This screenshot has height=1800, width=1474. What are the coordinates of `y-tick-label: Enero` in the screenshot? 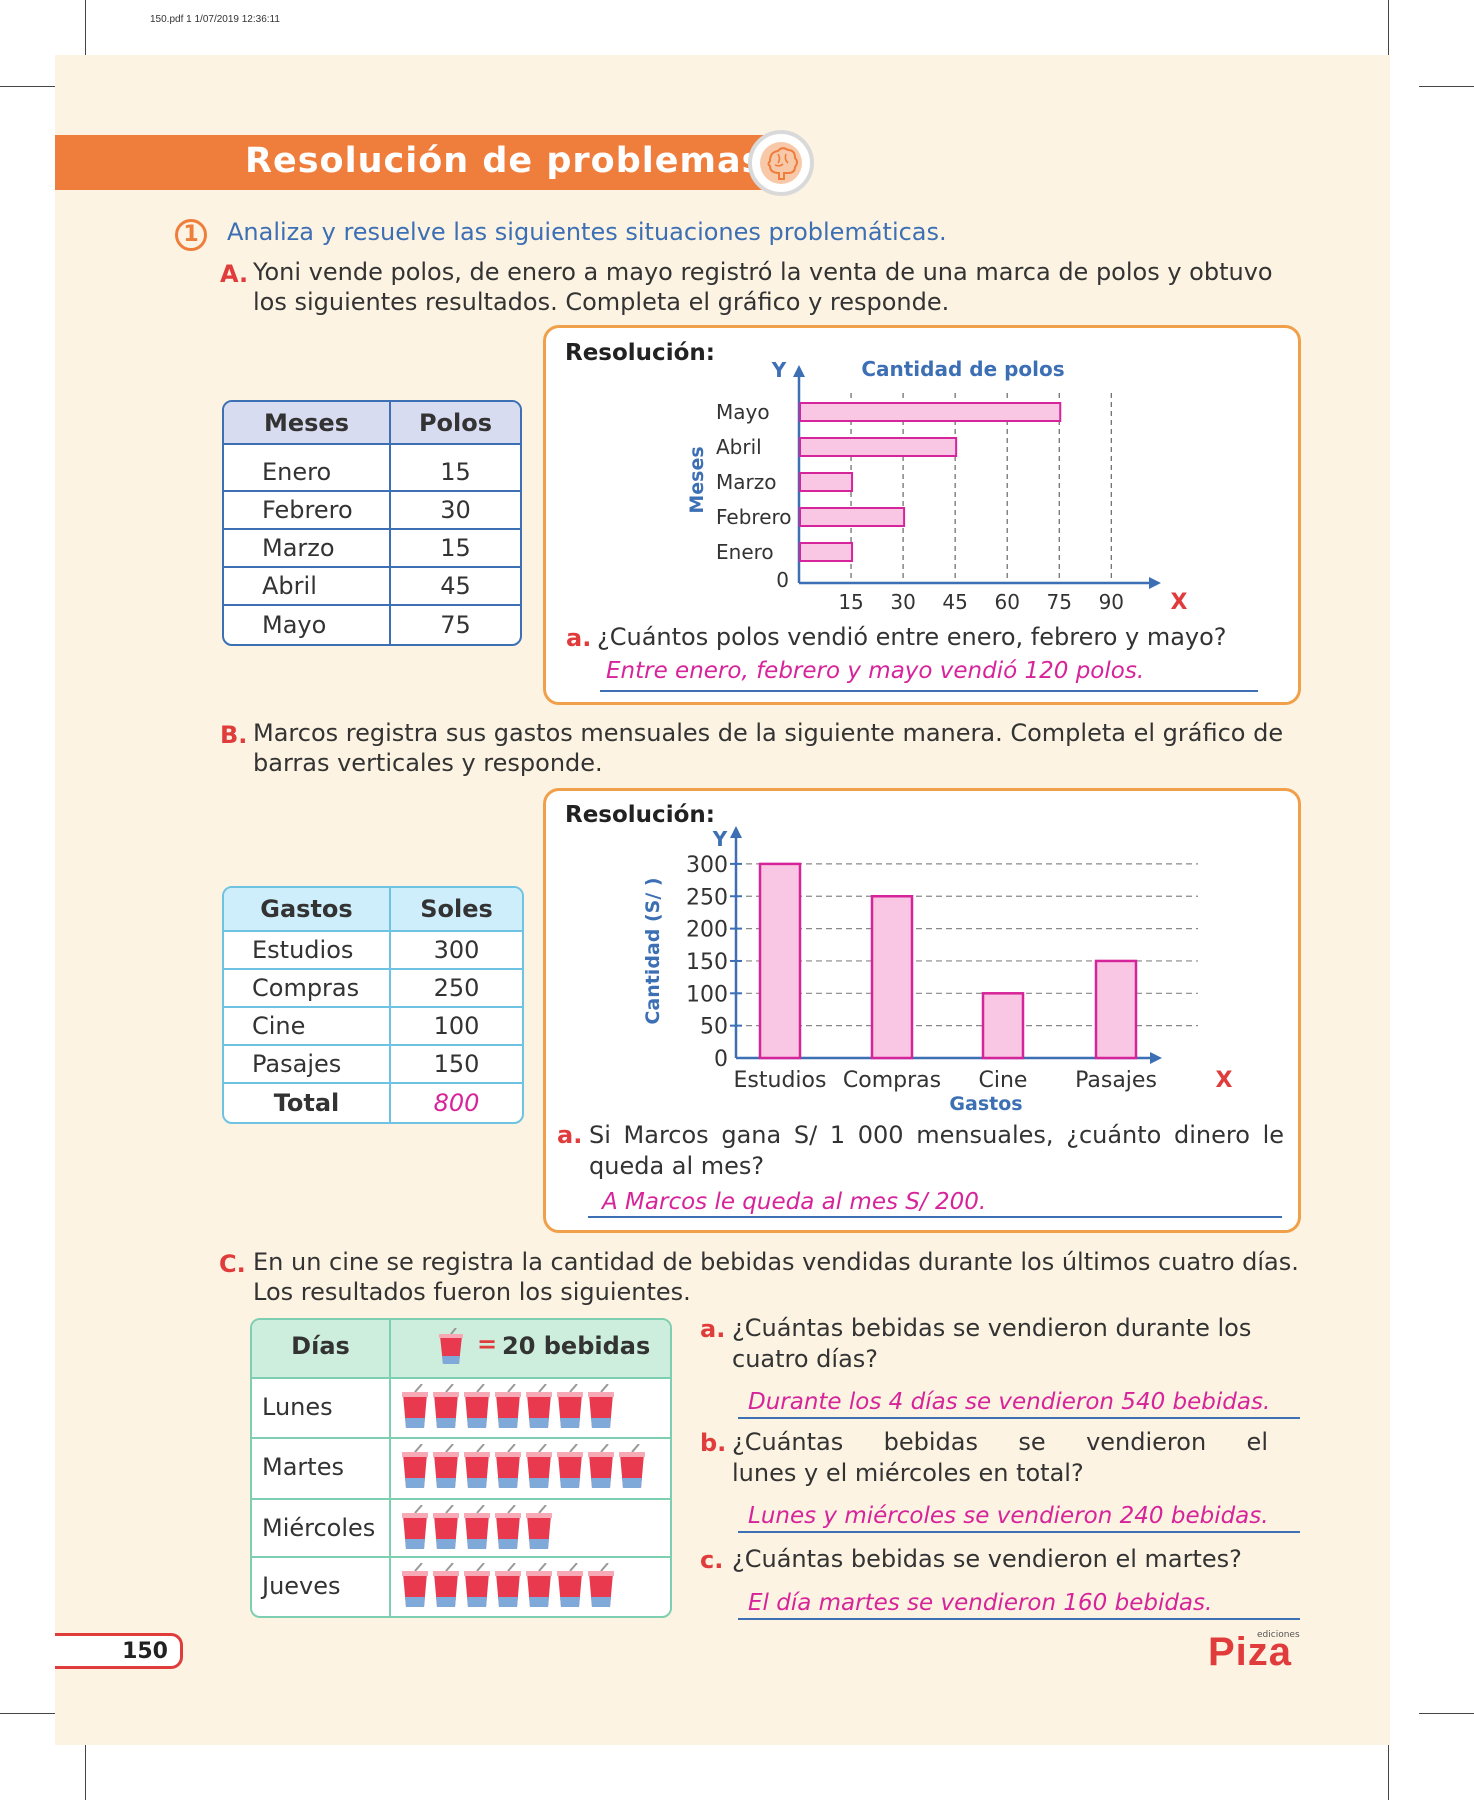 It's located at (745, 552).